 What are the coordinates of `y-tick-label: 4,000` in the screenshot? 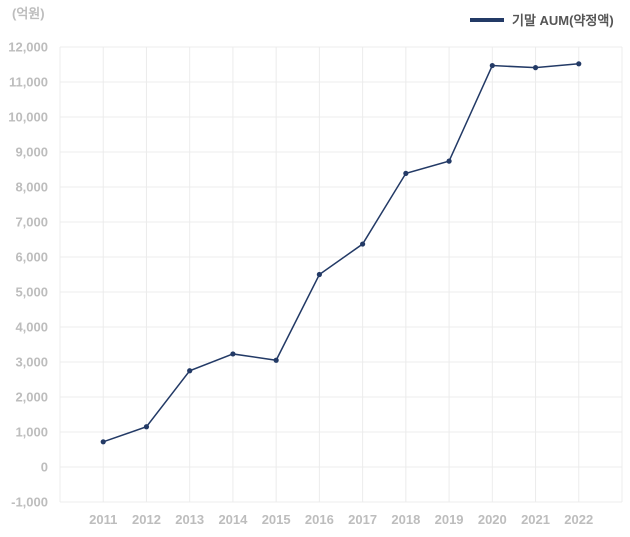 It's located at (31, 327).